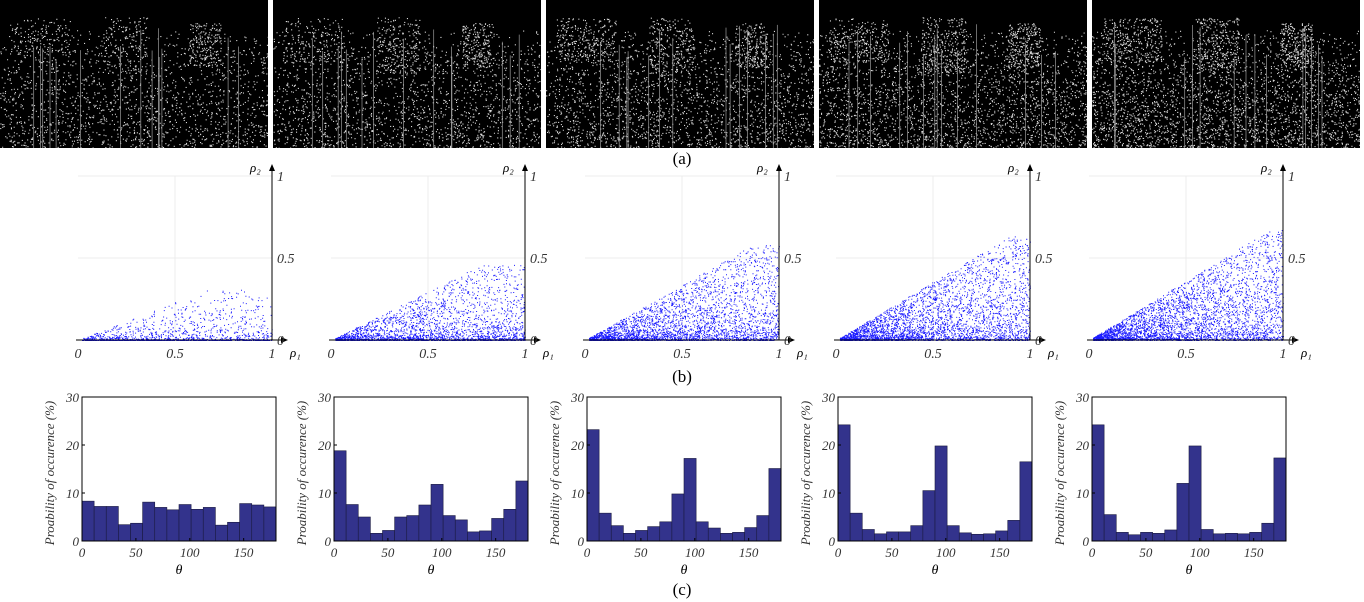  I want to click on y-axis-label: Proability of occurence (%), so click(301, 474).